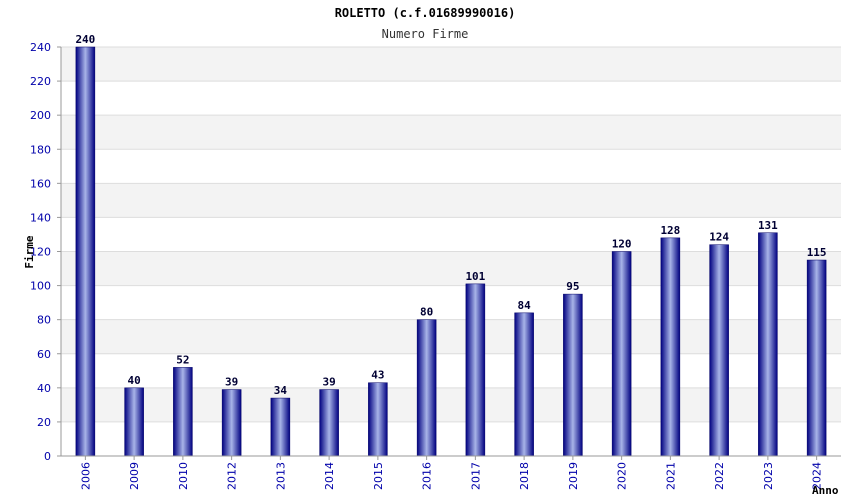 Image resolution: width=850 pixels, height=500 pixels. I want to click on y-tick-label: 20, so click(44, 422).